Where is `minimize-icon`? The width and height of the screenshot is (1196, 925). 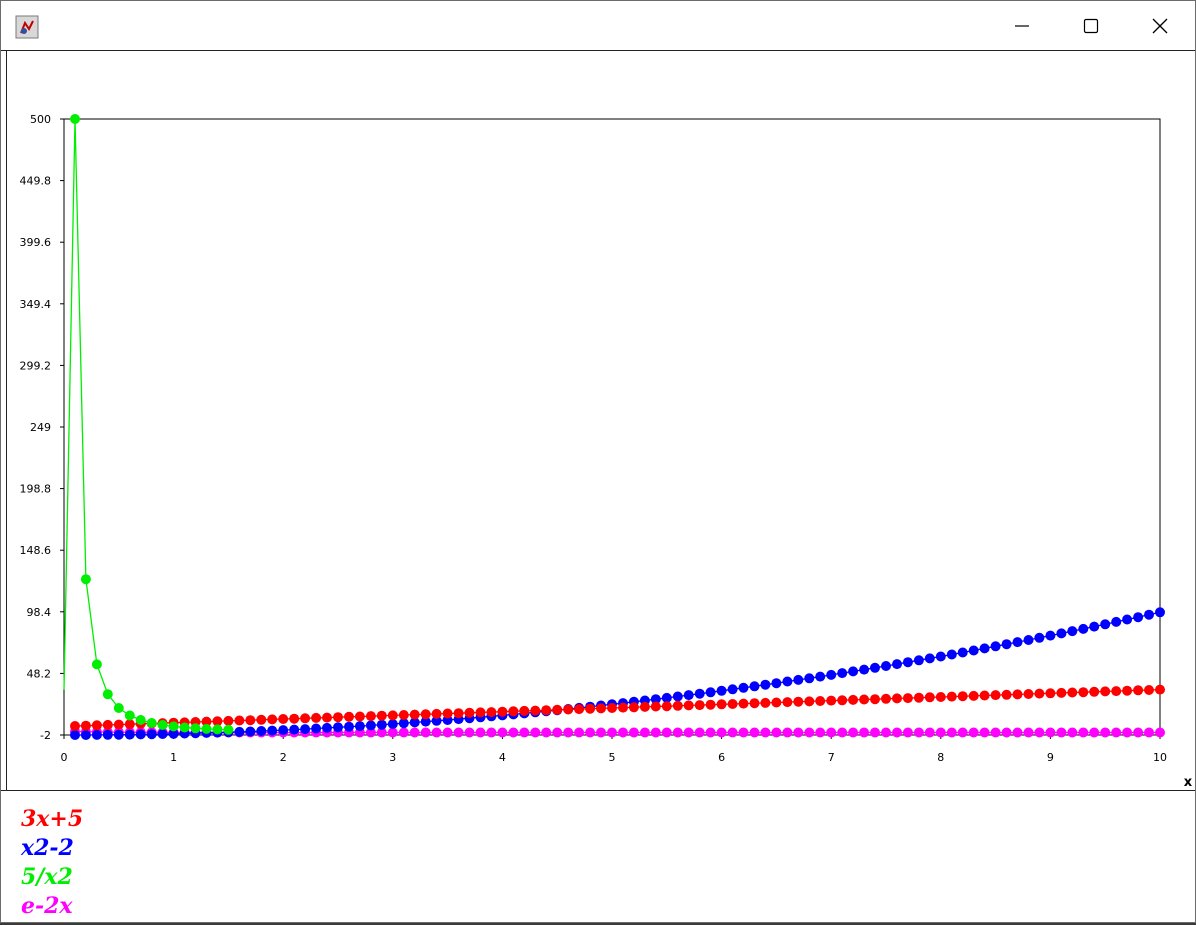
minimize-icon is located at coordinates (1022, 25).